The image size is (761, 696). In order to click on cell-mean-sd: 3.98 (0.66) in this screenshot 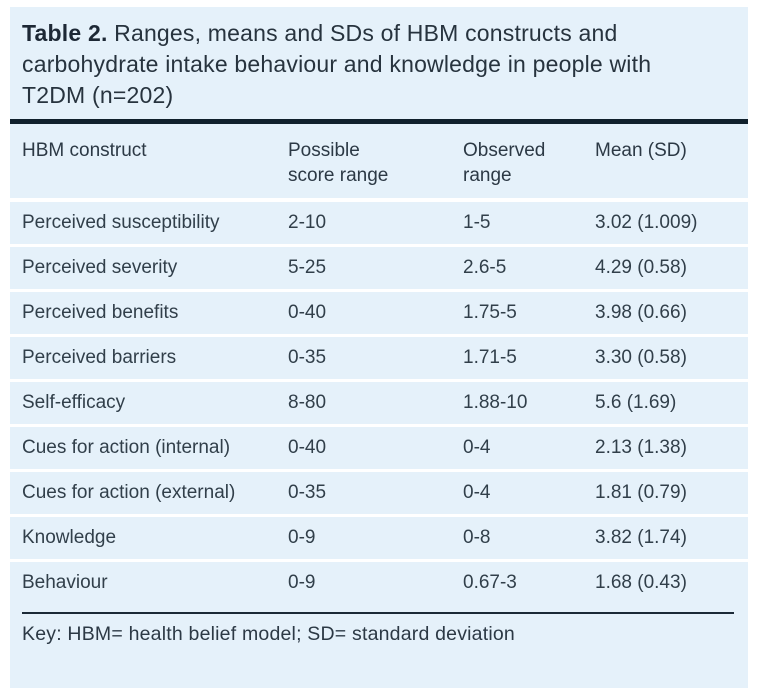, I will do `click(665, 312)`.